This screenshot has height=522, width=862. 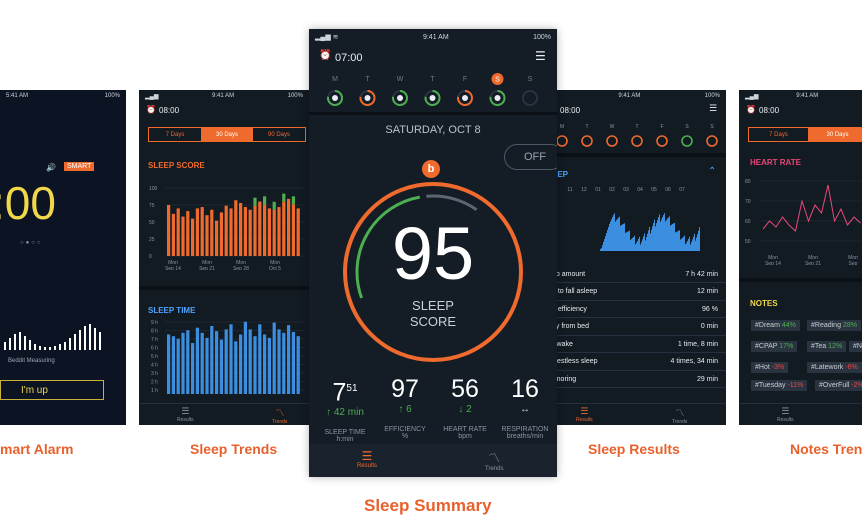 I want to click on x-tick: Mon, so click(x=241, y=263).